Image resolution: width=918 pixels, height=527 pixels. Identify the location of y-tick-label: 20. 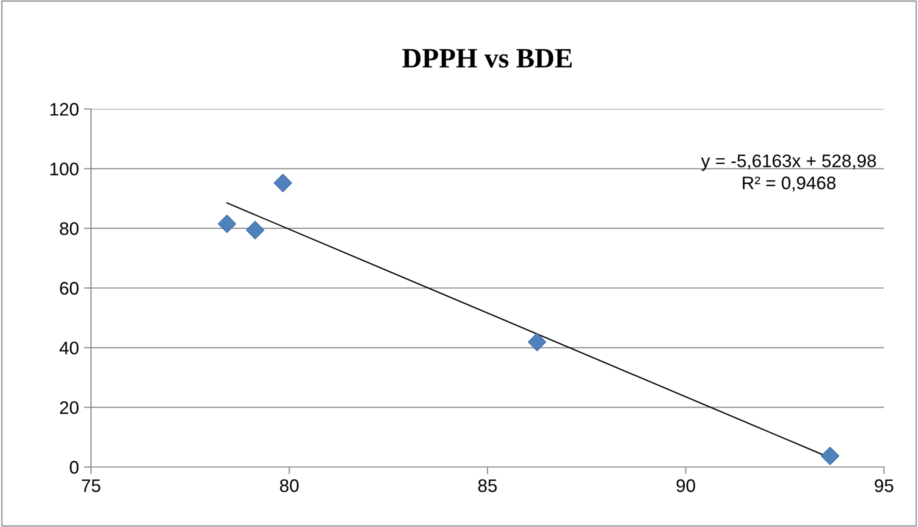
(69, 407).